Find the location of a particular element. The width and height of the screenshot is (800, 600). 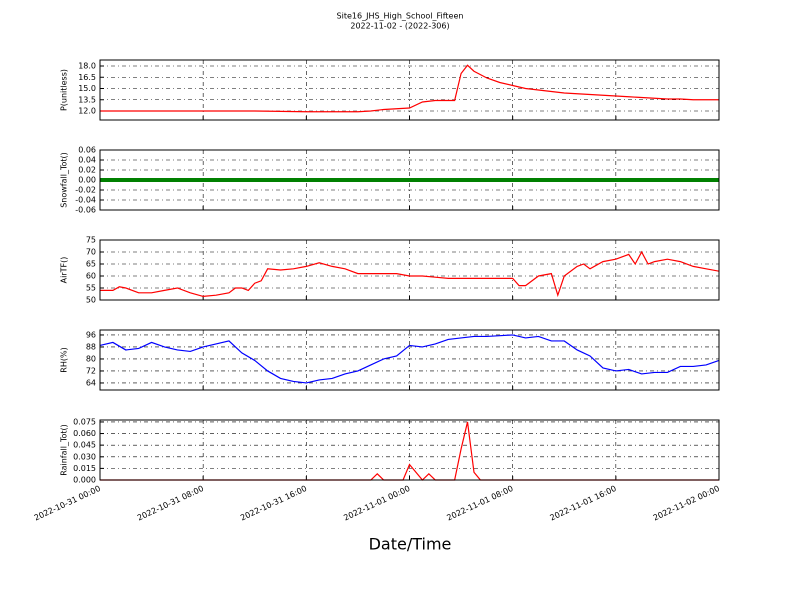

y-tick-label: 70 is located at coordinates (91, 252).